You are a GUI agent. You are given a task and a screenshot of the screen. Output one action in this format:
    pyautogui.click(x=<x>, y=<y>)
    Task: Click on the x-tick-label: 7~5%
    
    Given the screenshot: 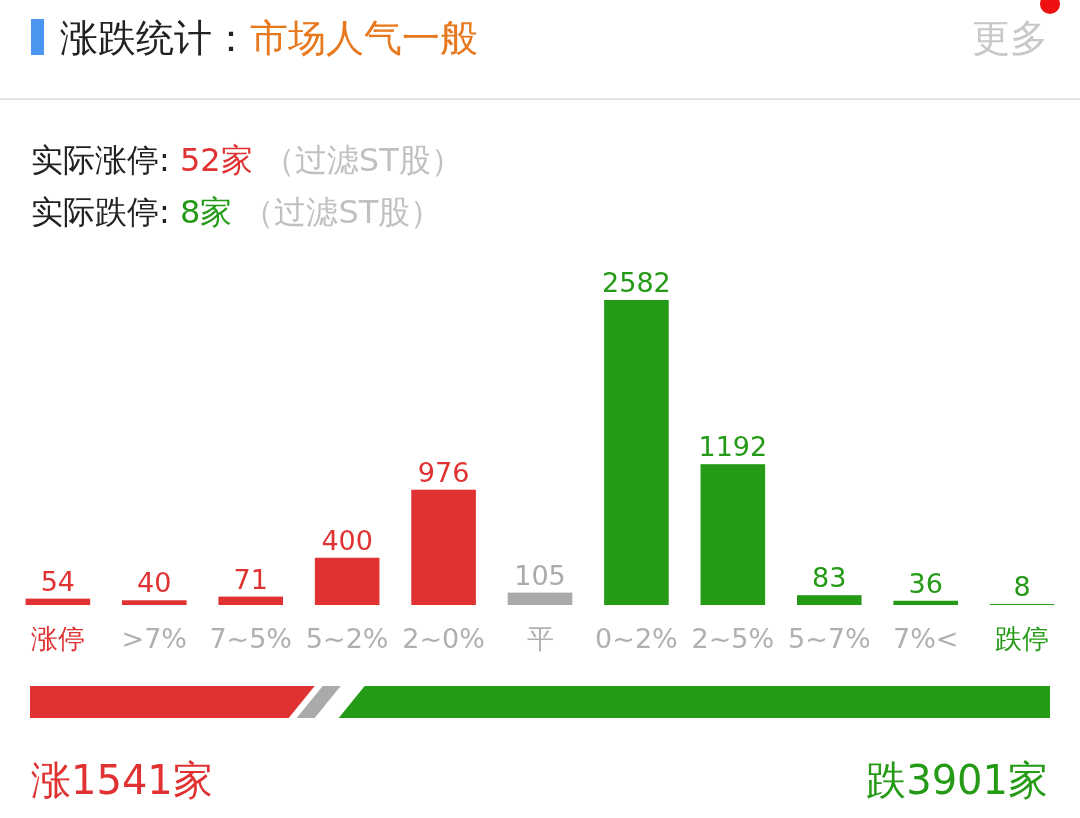 What is the action you would take?
    pyautogui.click(x=251, y=638)
    